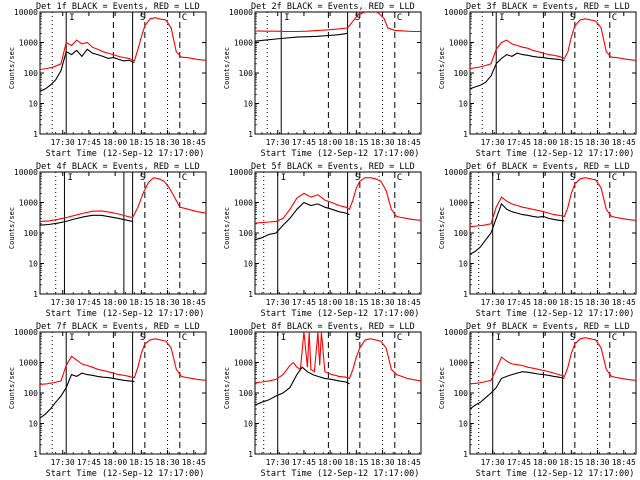 The height and width of the screenshot is (480, 640). What do you see at coordinates (333, 7) in the screenshot?
I see `panel-title: Det 2f BLACK = Events, RED = LLD` at bounding box center [333, 7].